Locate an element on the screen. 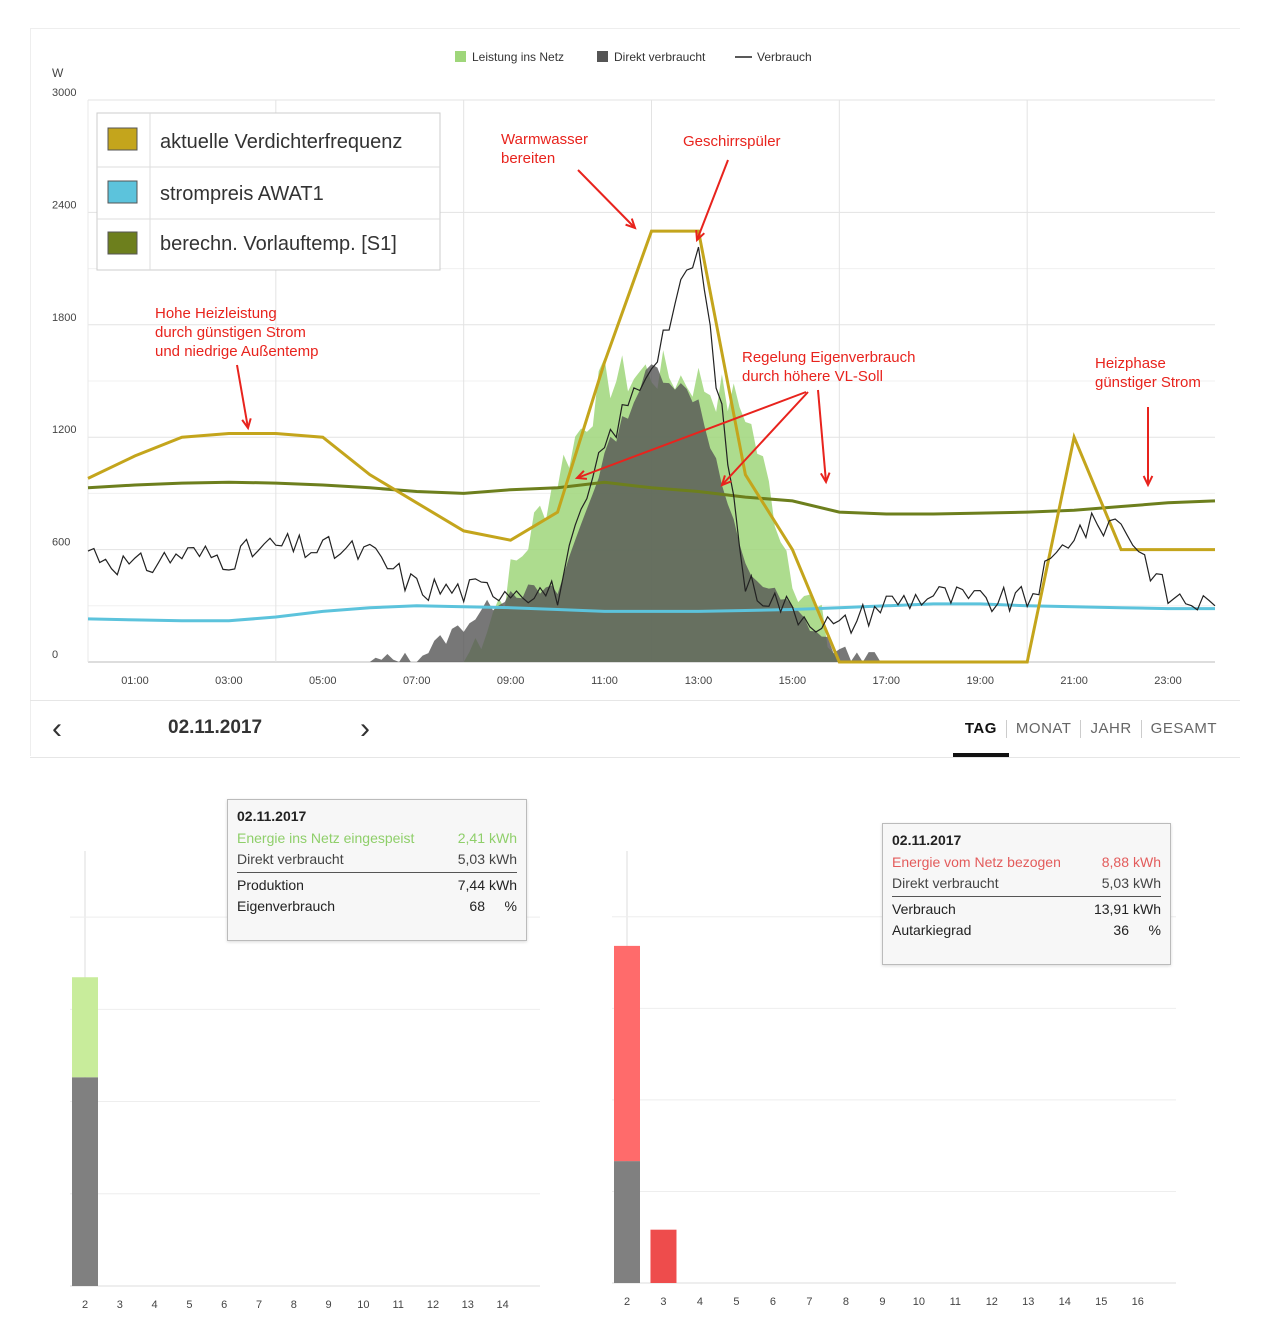  y-axis-ticks: 3000 2400 1800 1200 600 0 is located at coordinates (64, 374).